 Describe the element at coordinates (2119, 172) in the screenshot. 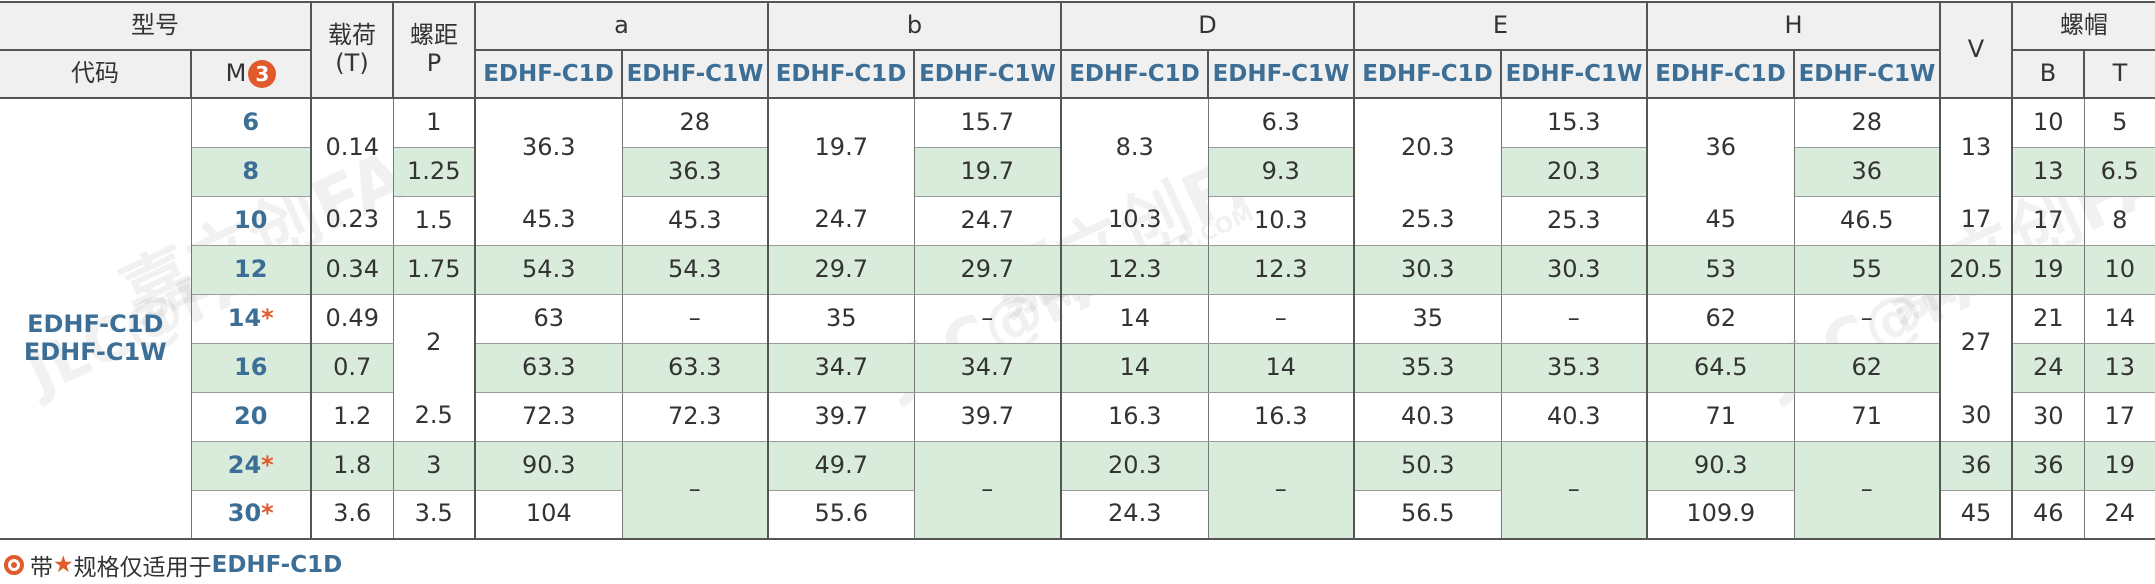

I see `nut-T-cell: 6.5` at that location.